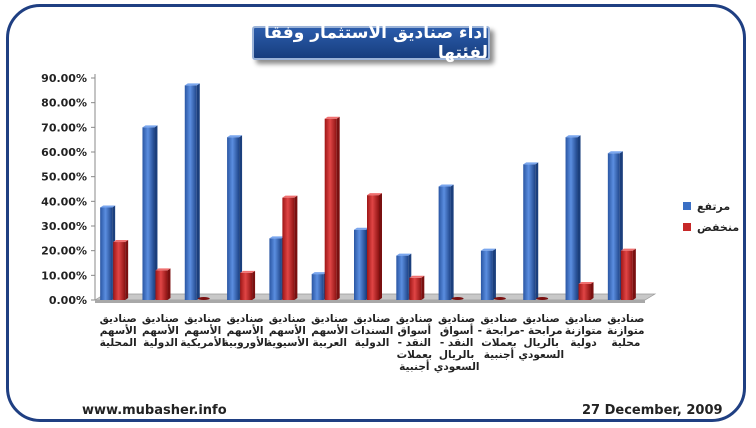 Image resolution: width=756 pixels, height=428 pixels. I want to click on y-tick-label: 60.00%, so click(64, 152).